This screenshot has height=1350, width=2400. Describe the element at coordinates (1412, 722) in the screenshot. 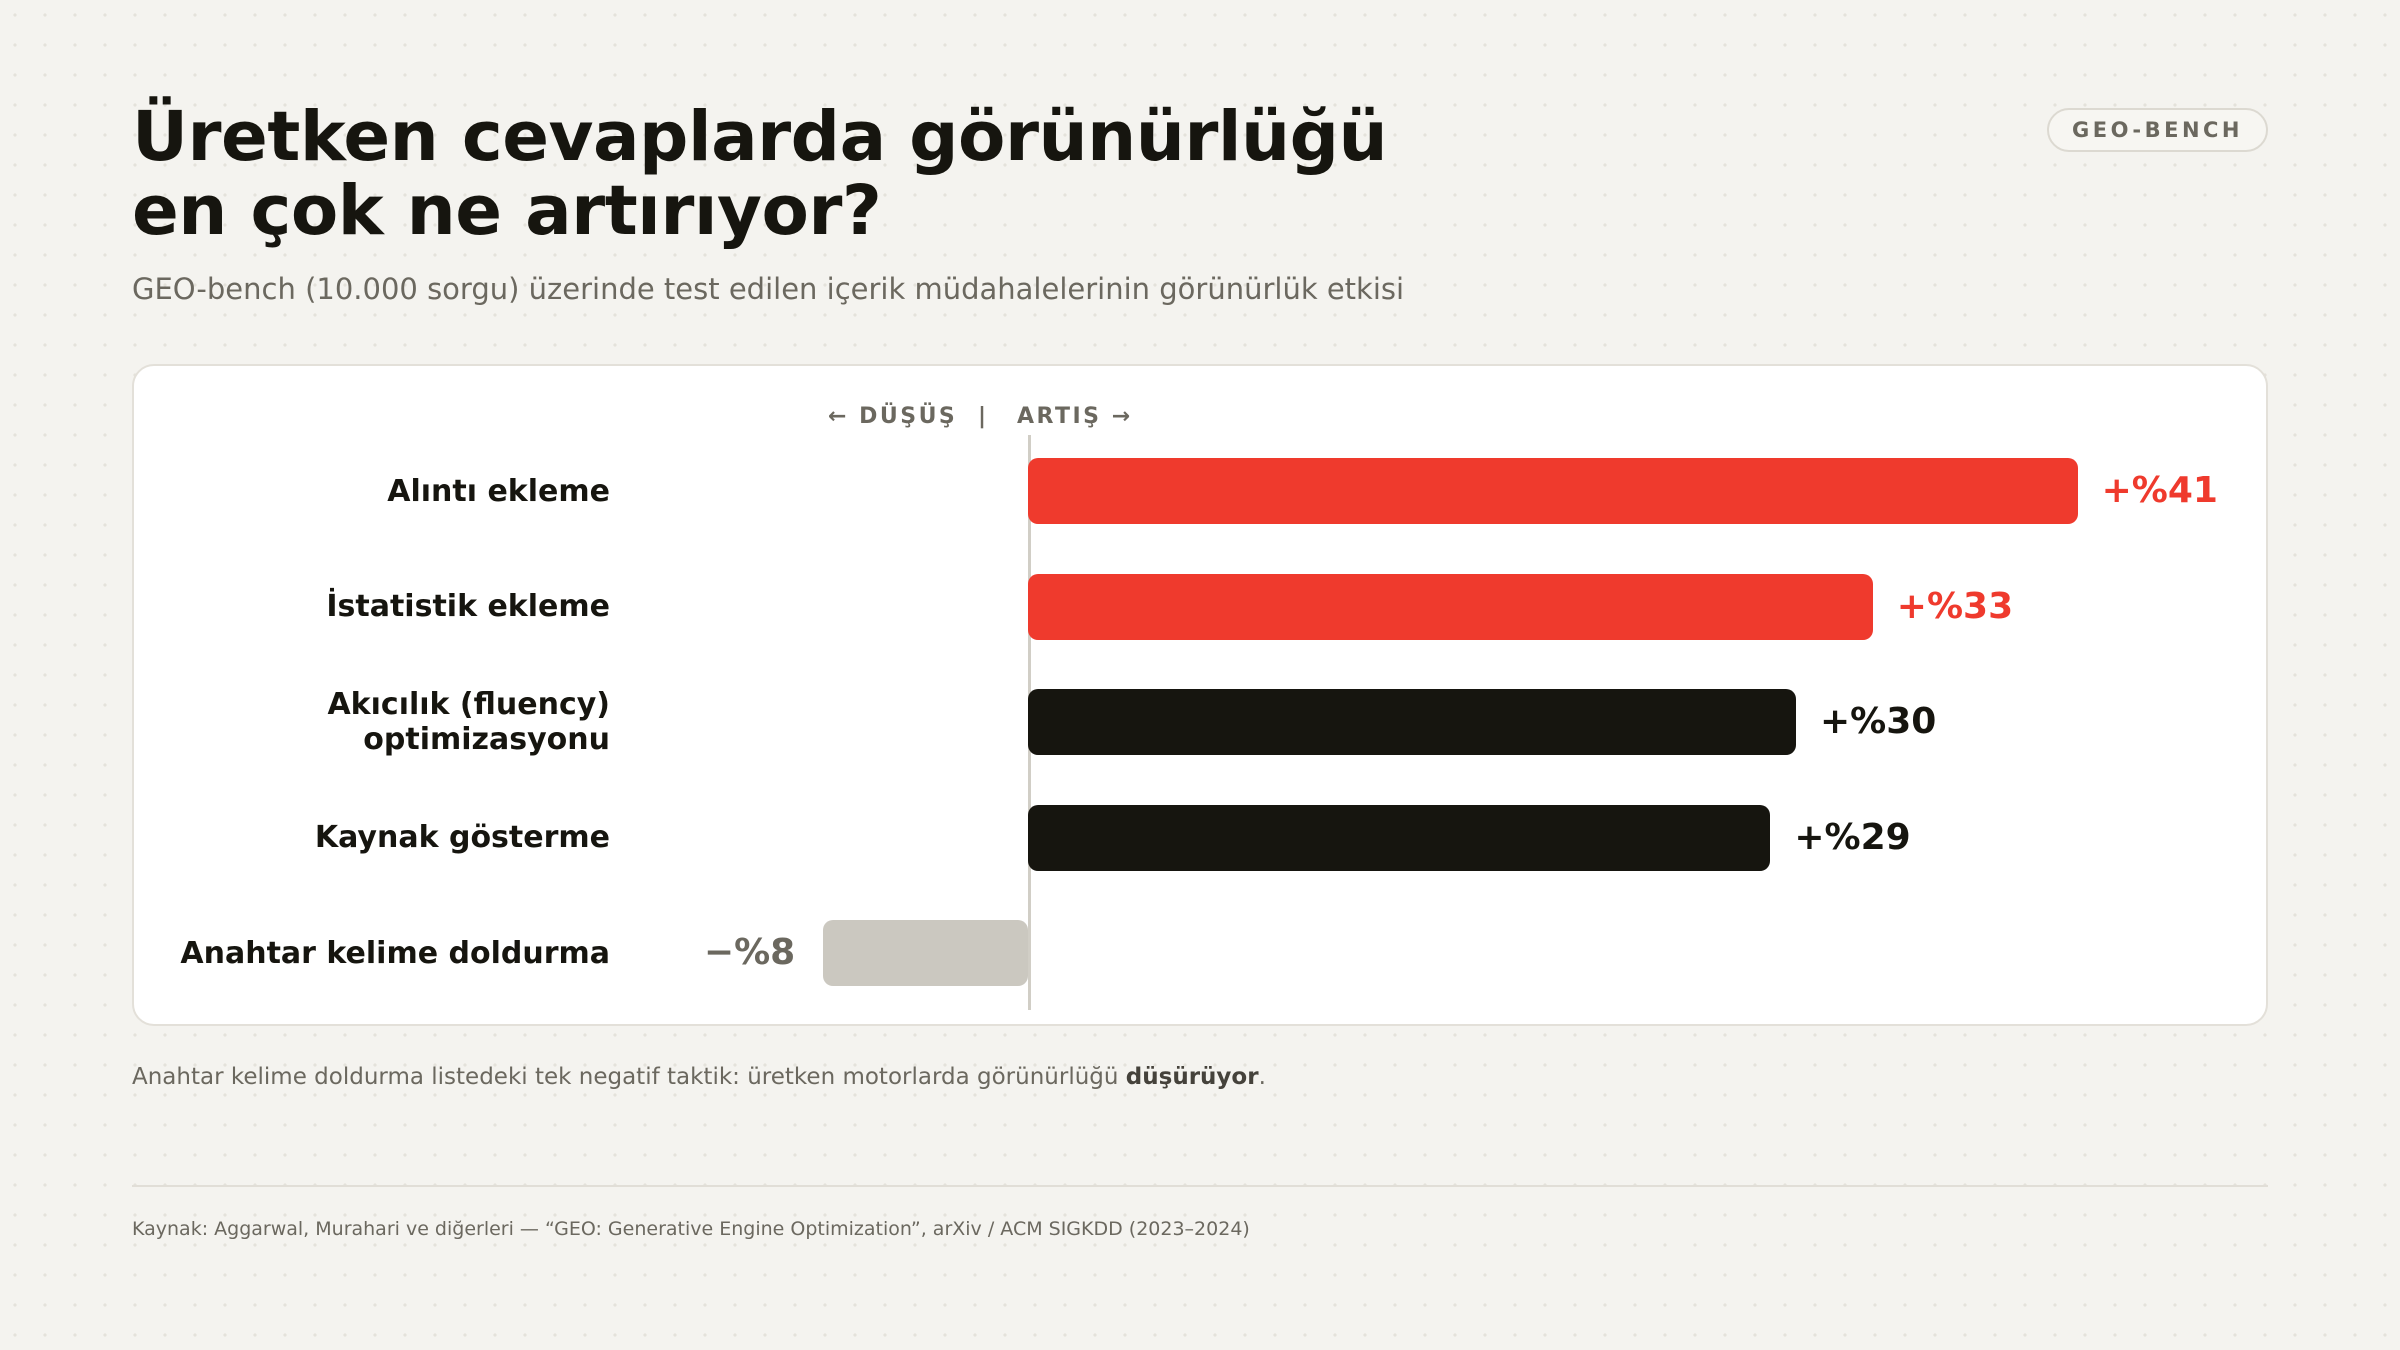

I see `bar-akicilik-fluency-optimizasyonu` at that location.